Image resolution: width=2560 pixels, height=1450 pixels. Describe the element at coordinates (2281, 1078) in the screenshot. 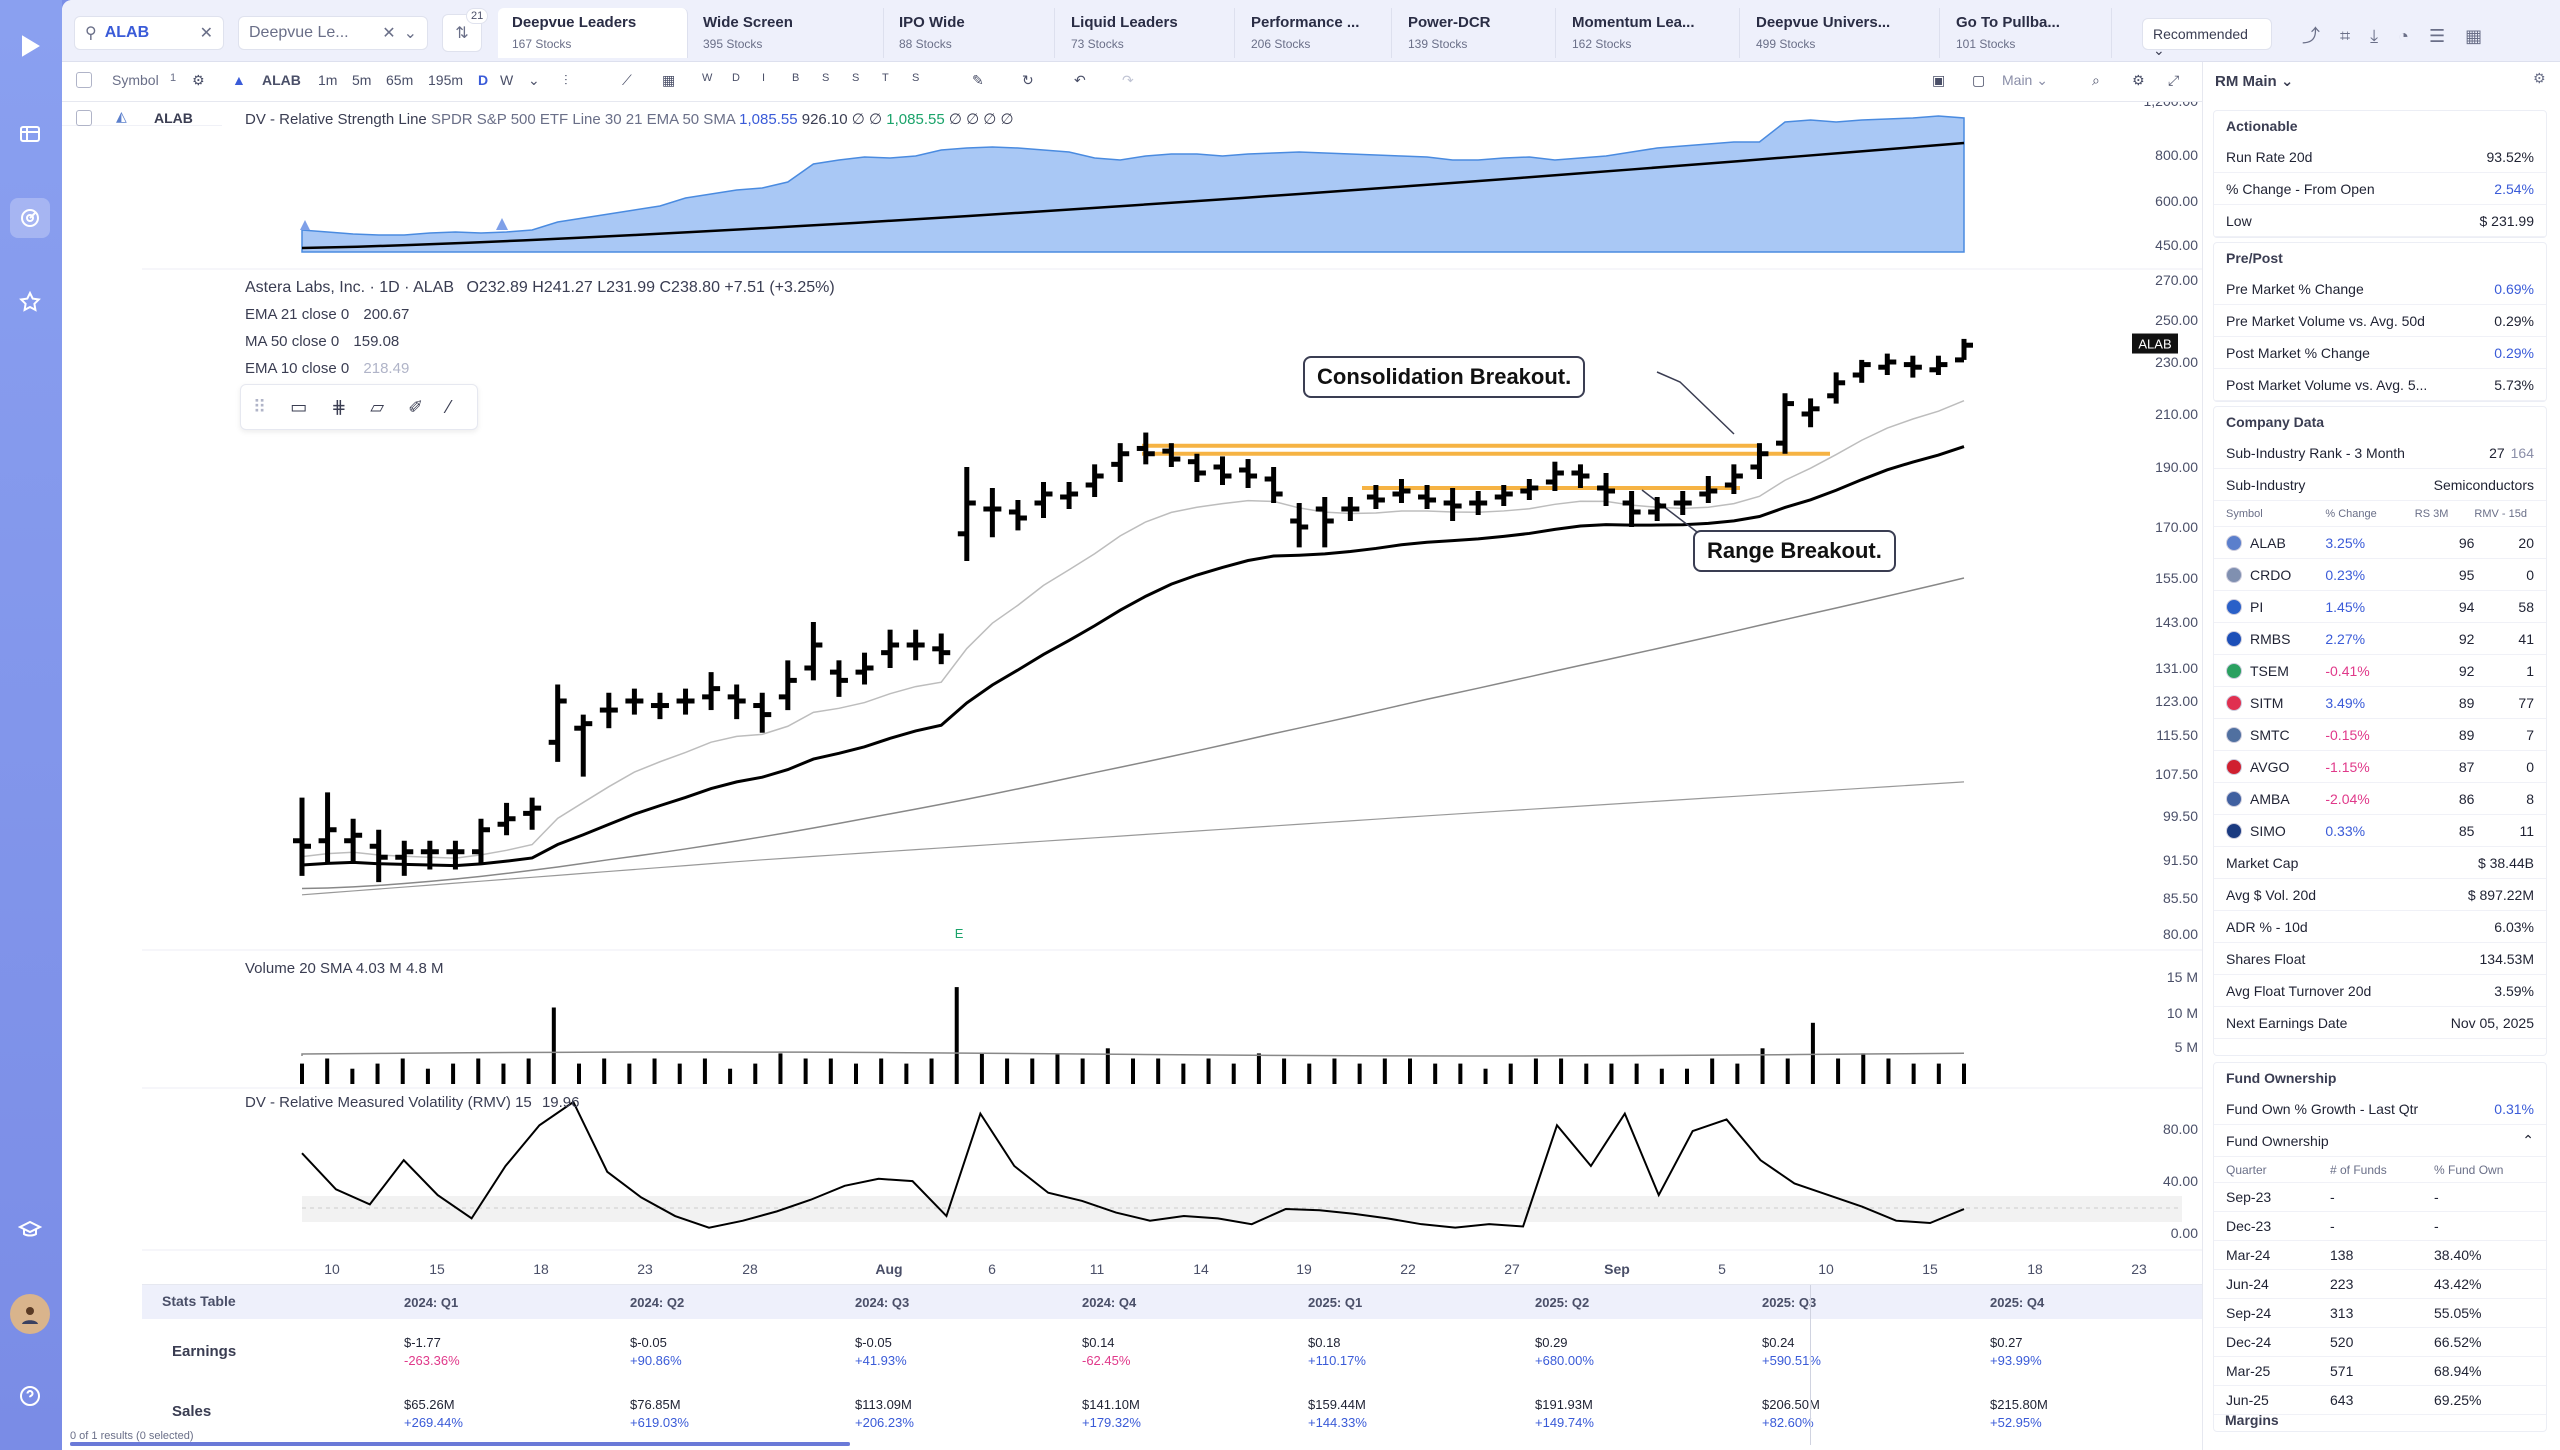

I see `fund-ownership-title: Fund Ownership` at that location.